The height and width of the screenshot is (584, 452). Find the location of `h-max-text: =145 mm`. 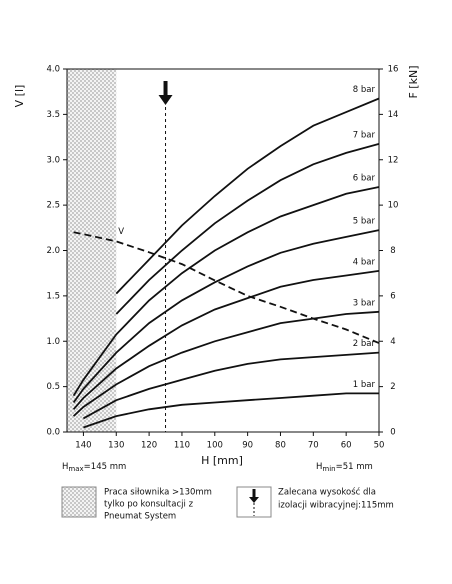

h-max-text: =145 mm is located at coordinates (105, 467).